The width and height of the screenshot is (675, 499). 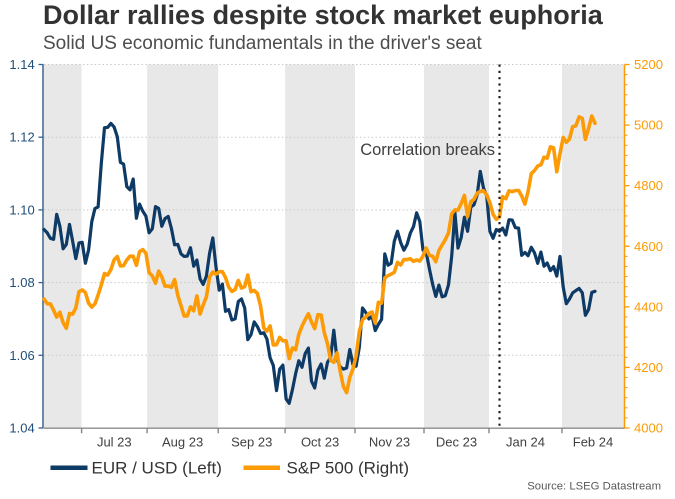 I want to click on svg-text: 5200, so click(x=648, y=64).